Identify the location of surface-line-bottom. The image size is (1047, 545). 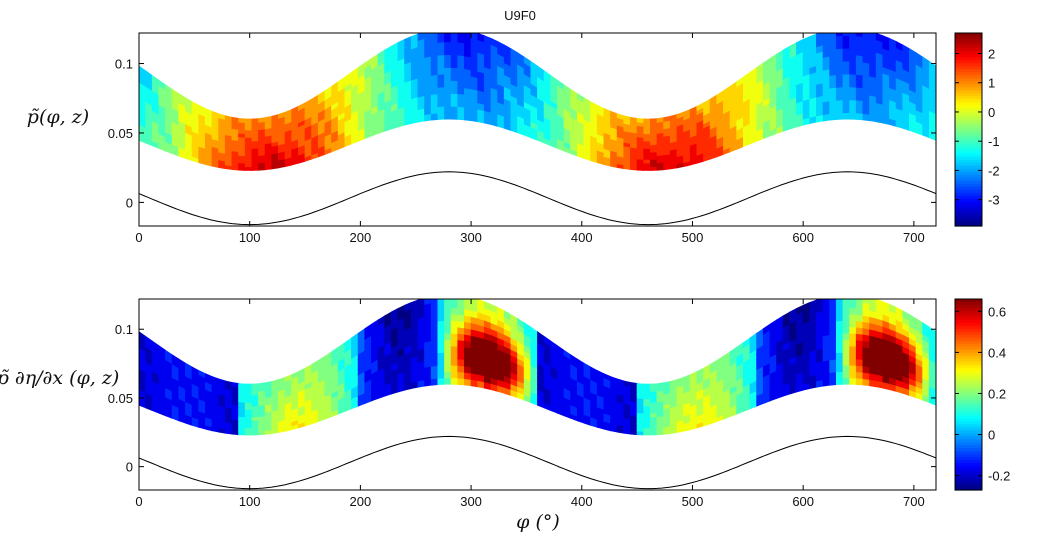
(537, 462).